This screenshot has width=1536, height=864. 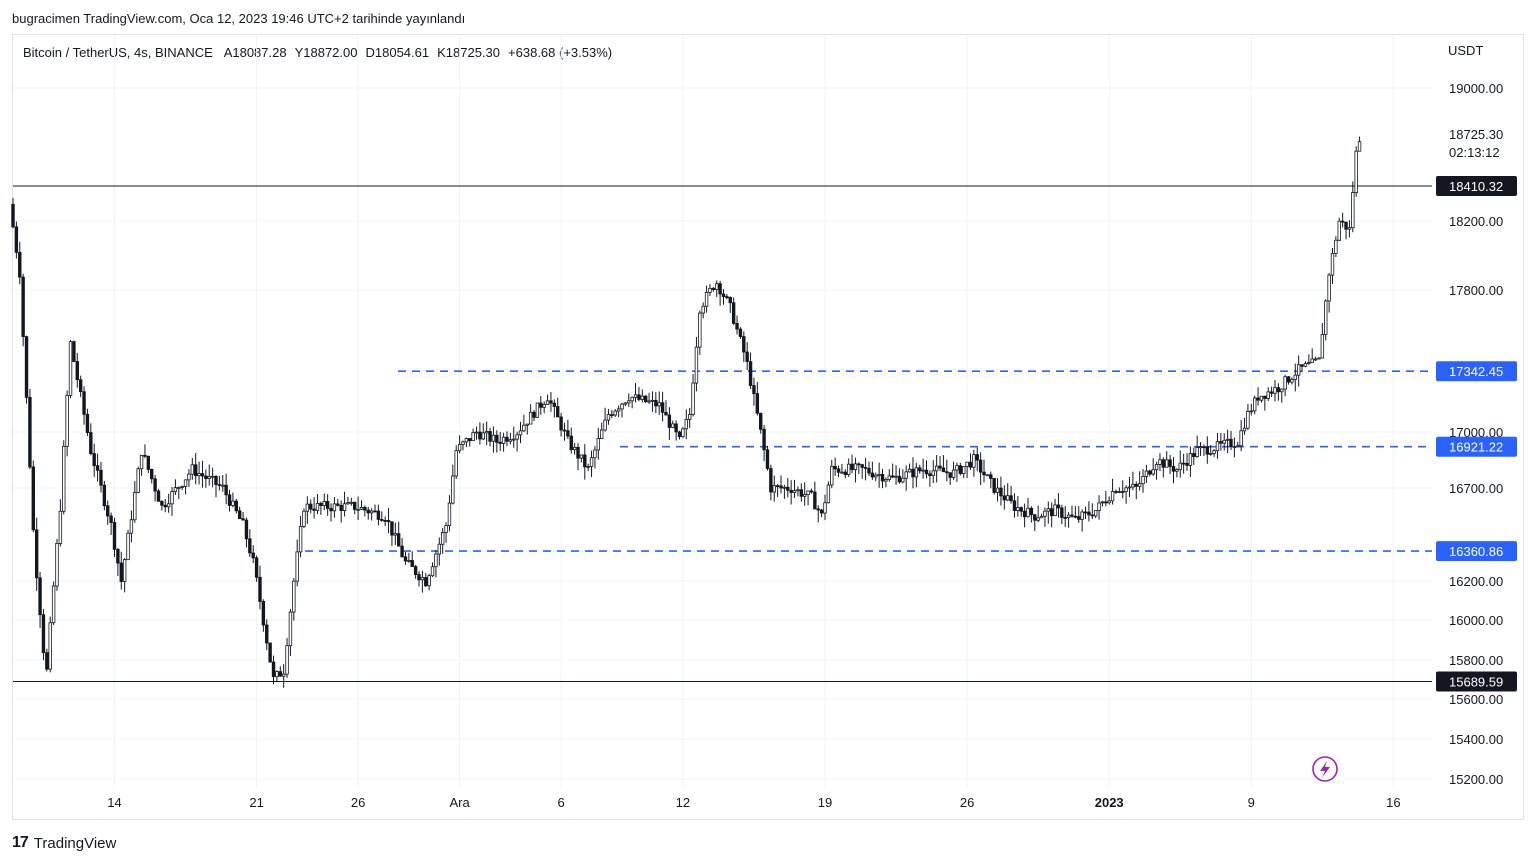 I want to click on lightning-bolt-shape, so click(x=1325, y=769).